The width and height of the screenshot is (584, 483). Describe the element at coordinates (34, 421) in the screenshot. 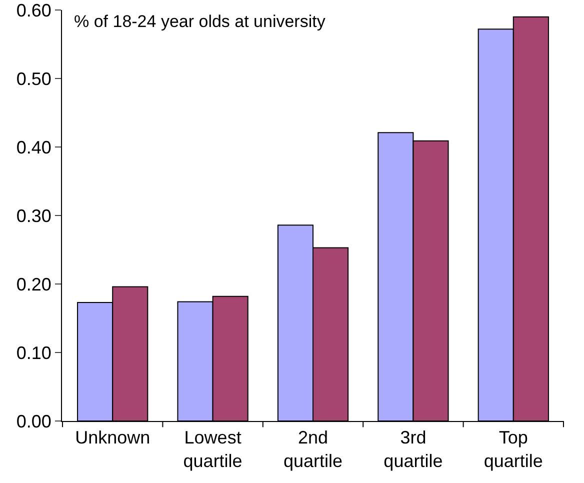

I see `y-tick-label: 0.00` at that location.